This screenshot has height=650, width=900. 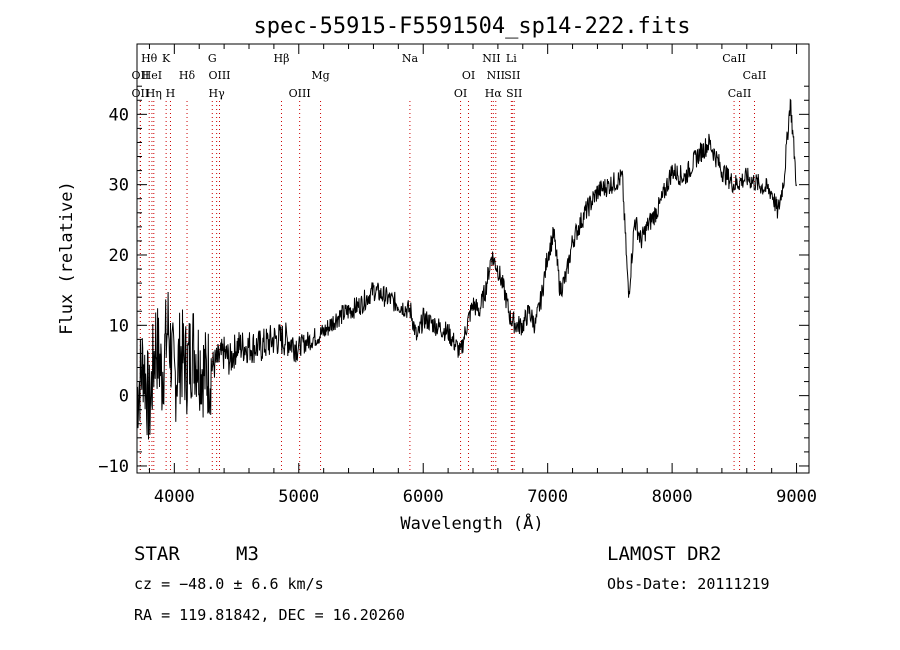 I want to click on observation-date: Obs-Date: 20111219, so click(x=688, y=584).